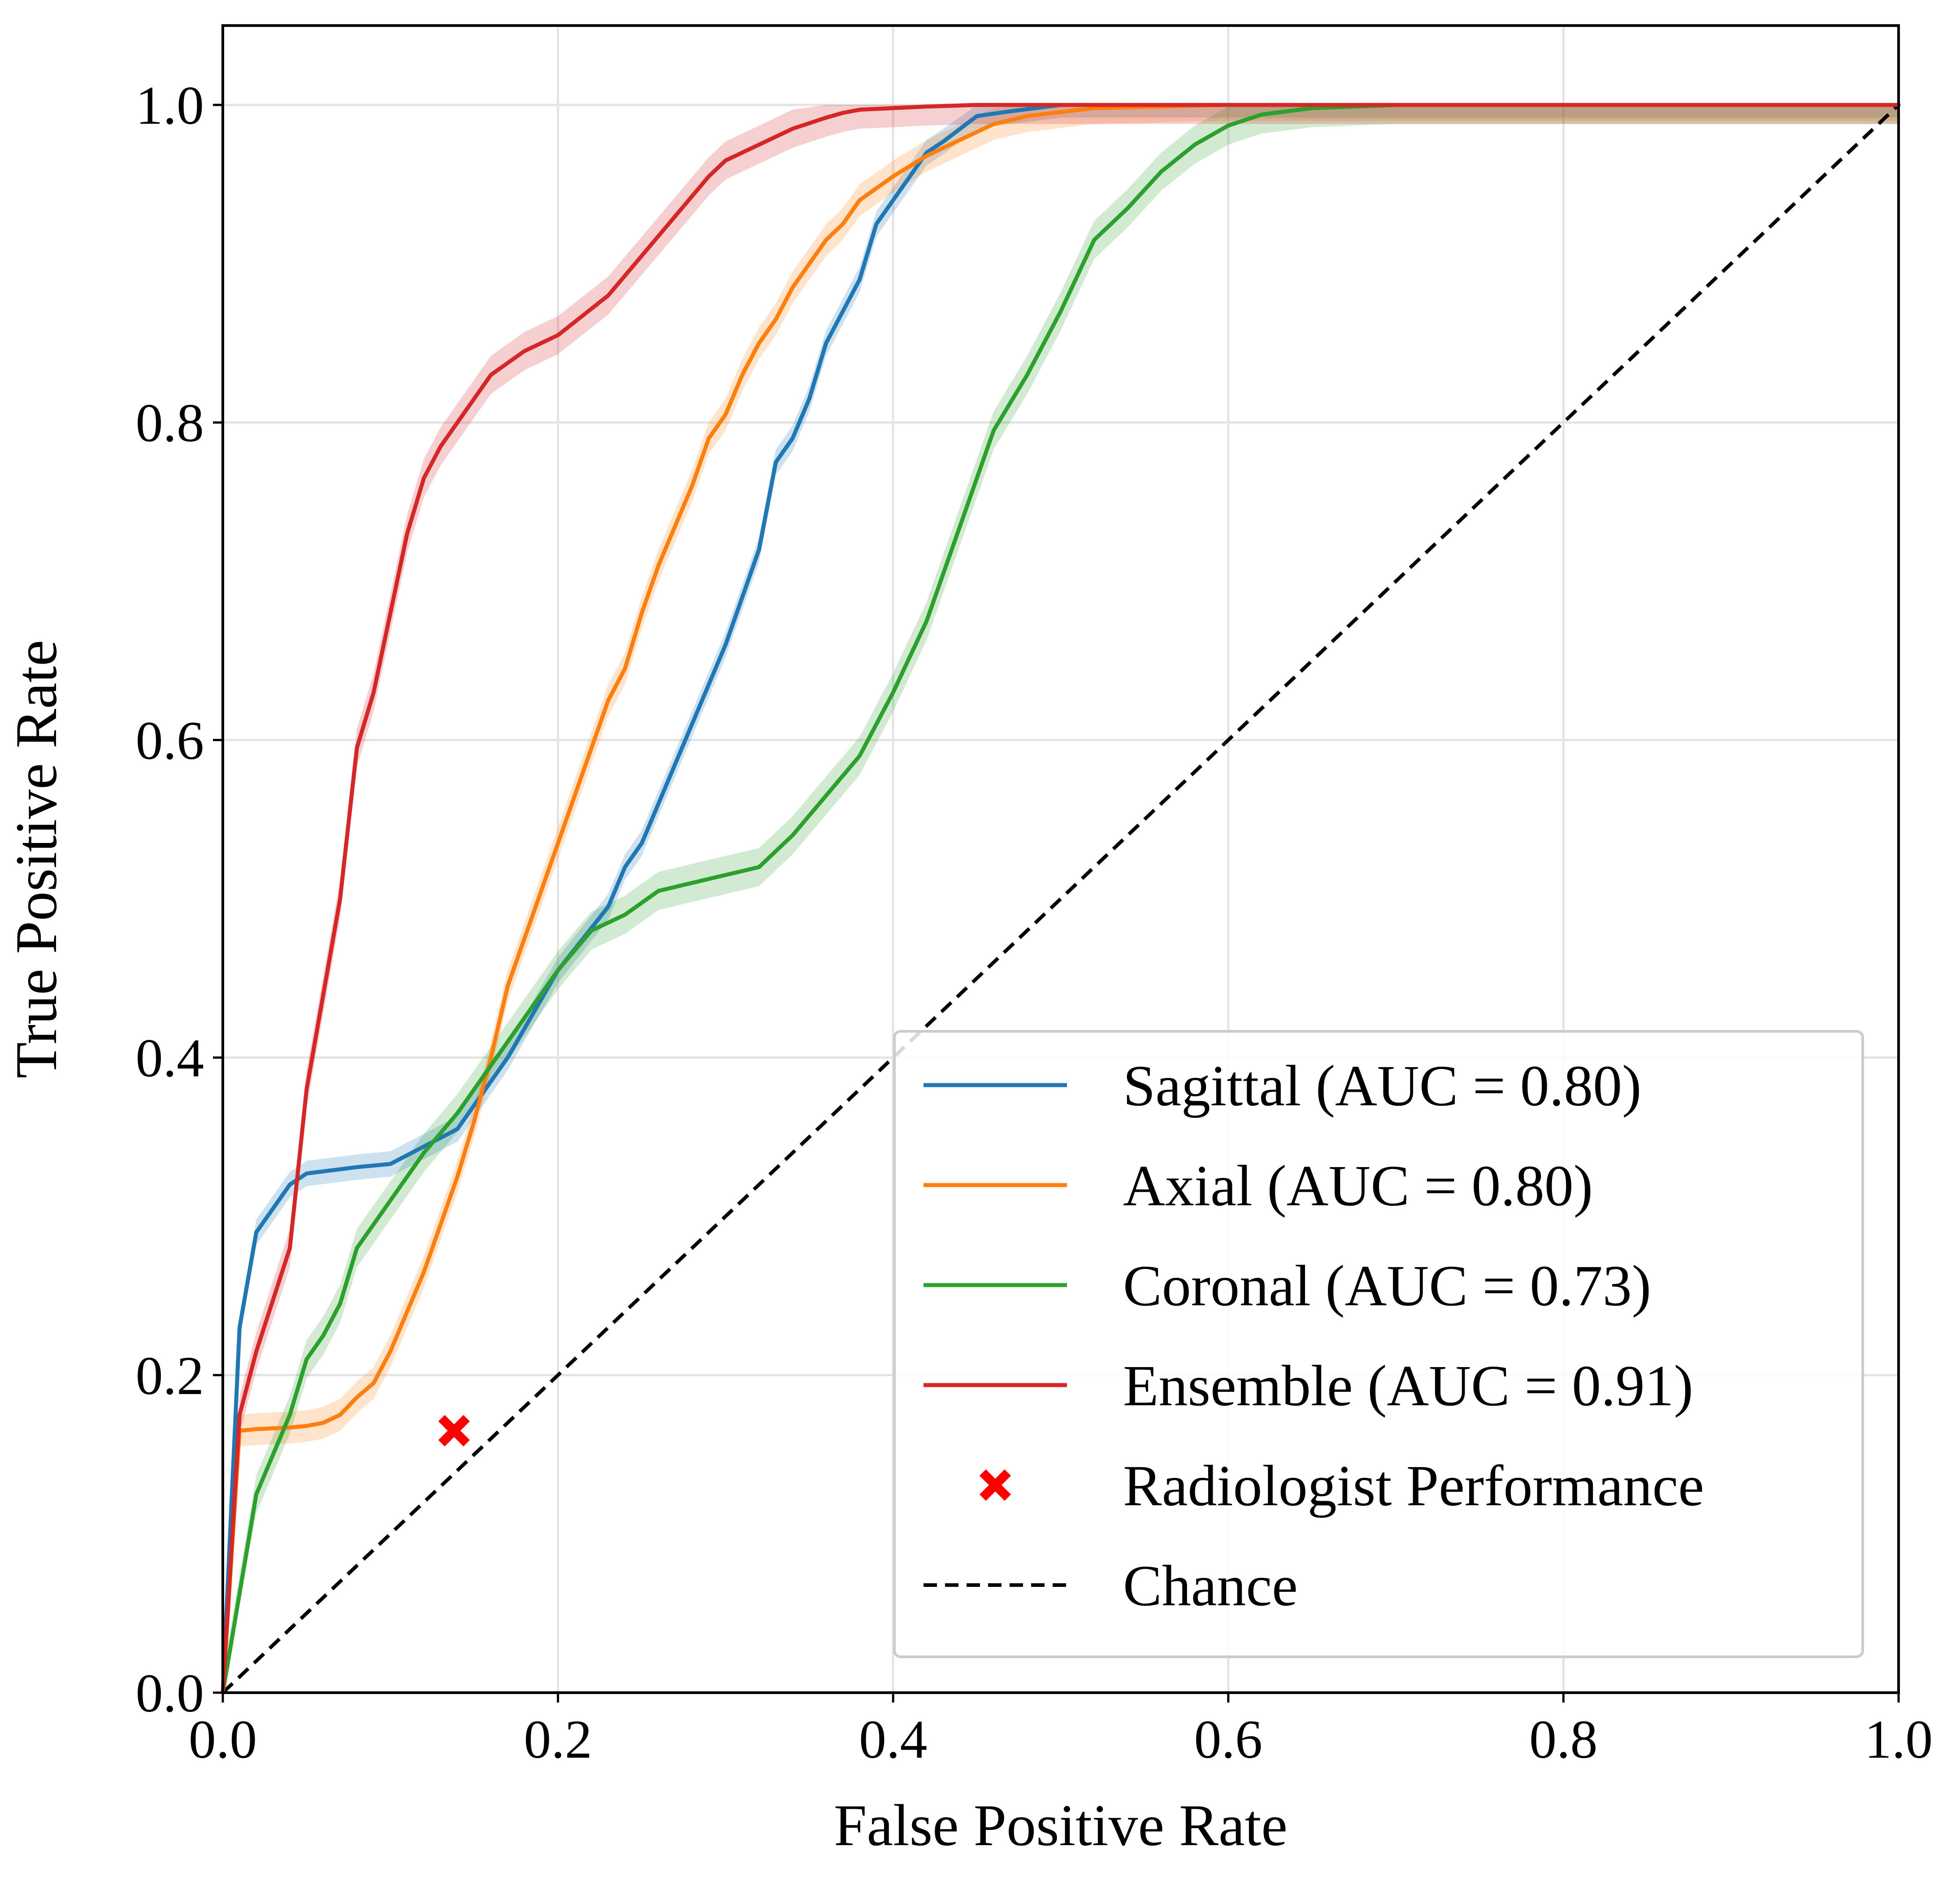 The width and height of the screenshot is (1960, 1881). What do you see at coordinates (170, 740) in the screenshot?
I see `y-tick-label: 0.6` at bounding box center [170, 740].